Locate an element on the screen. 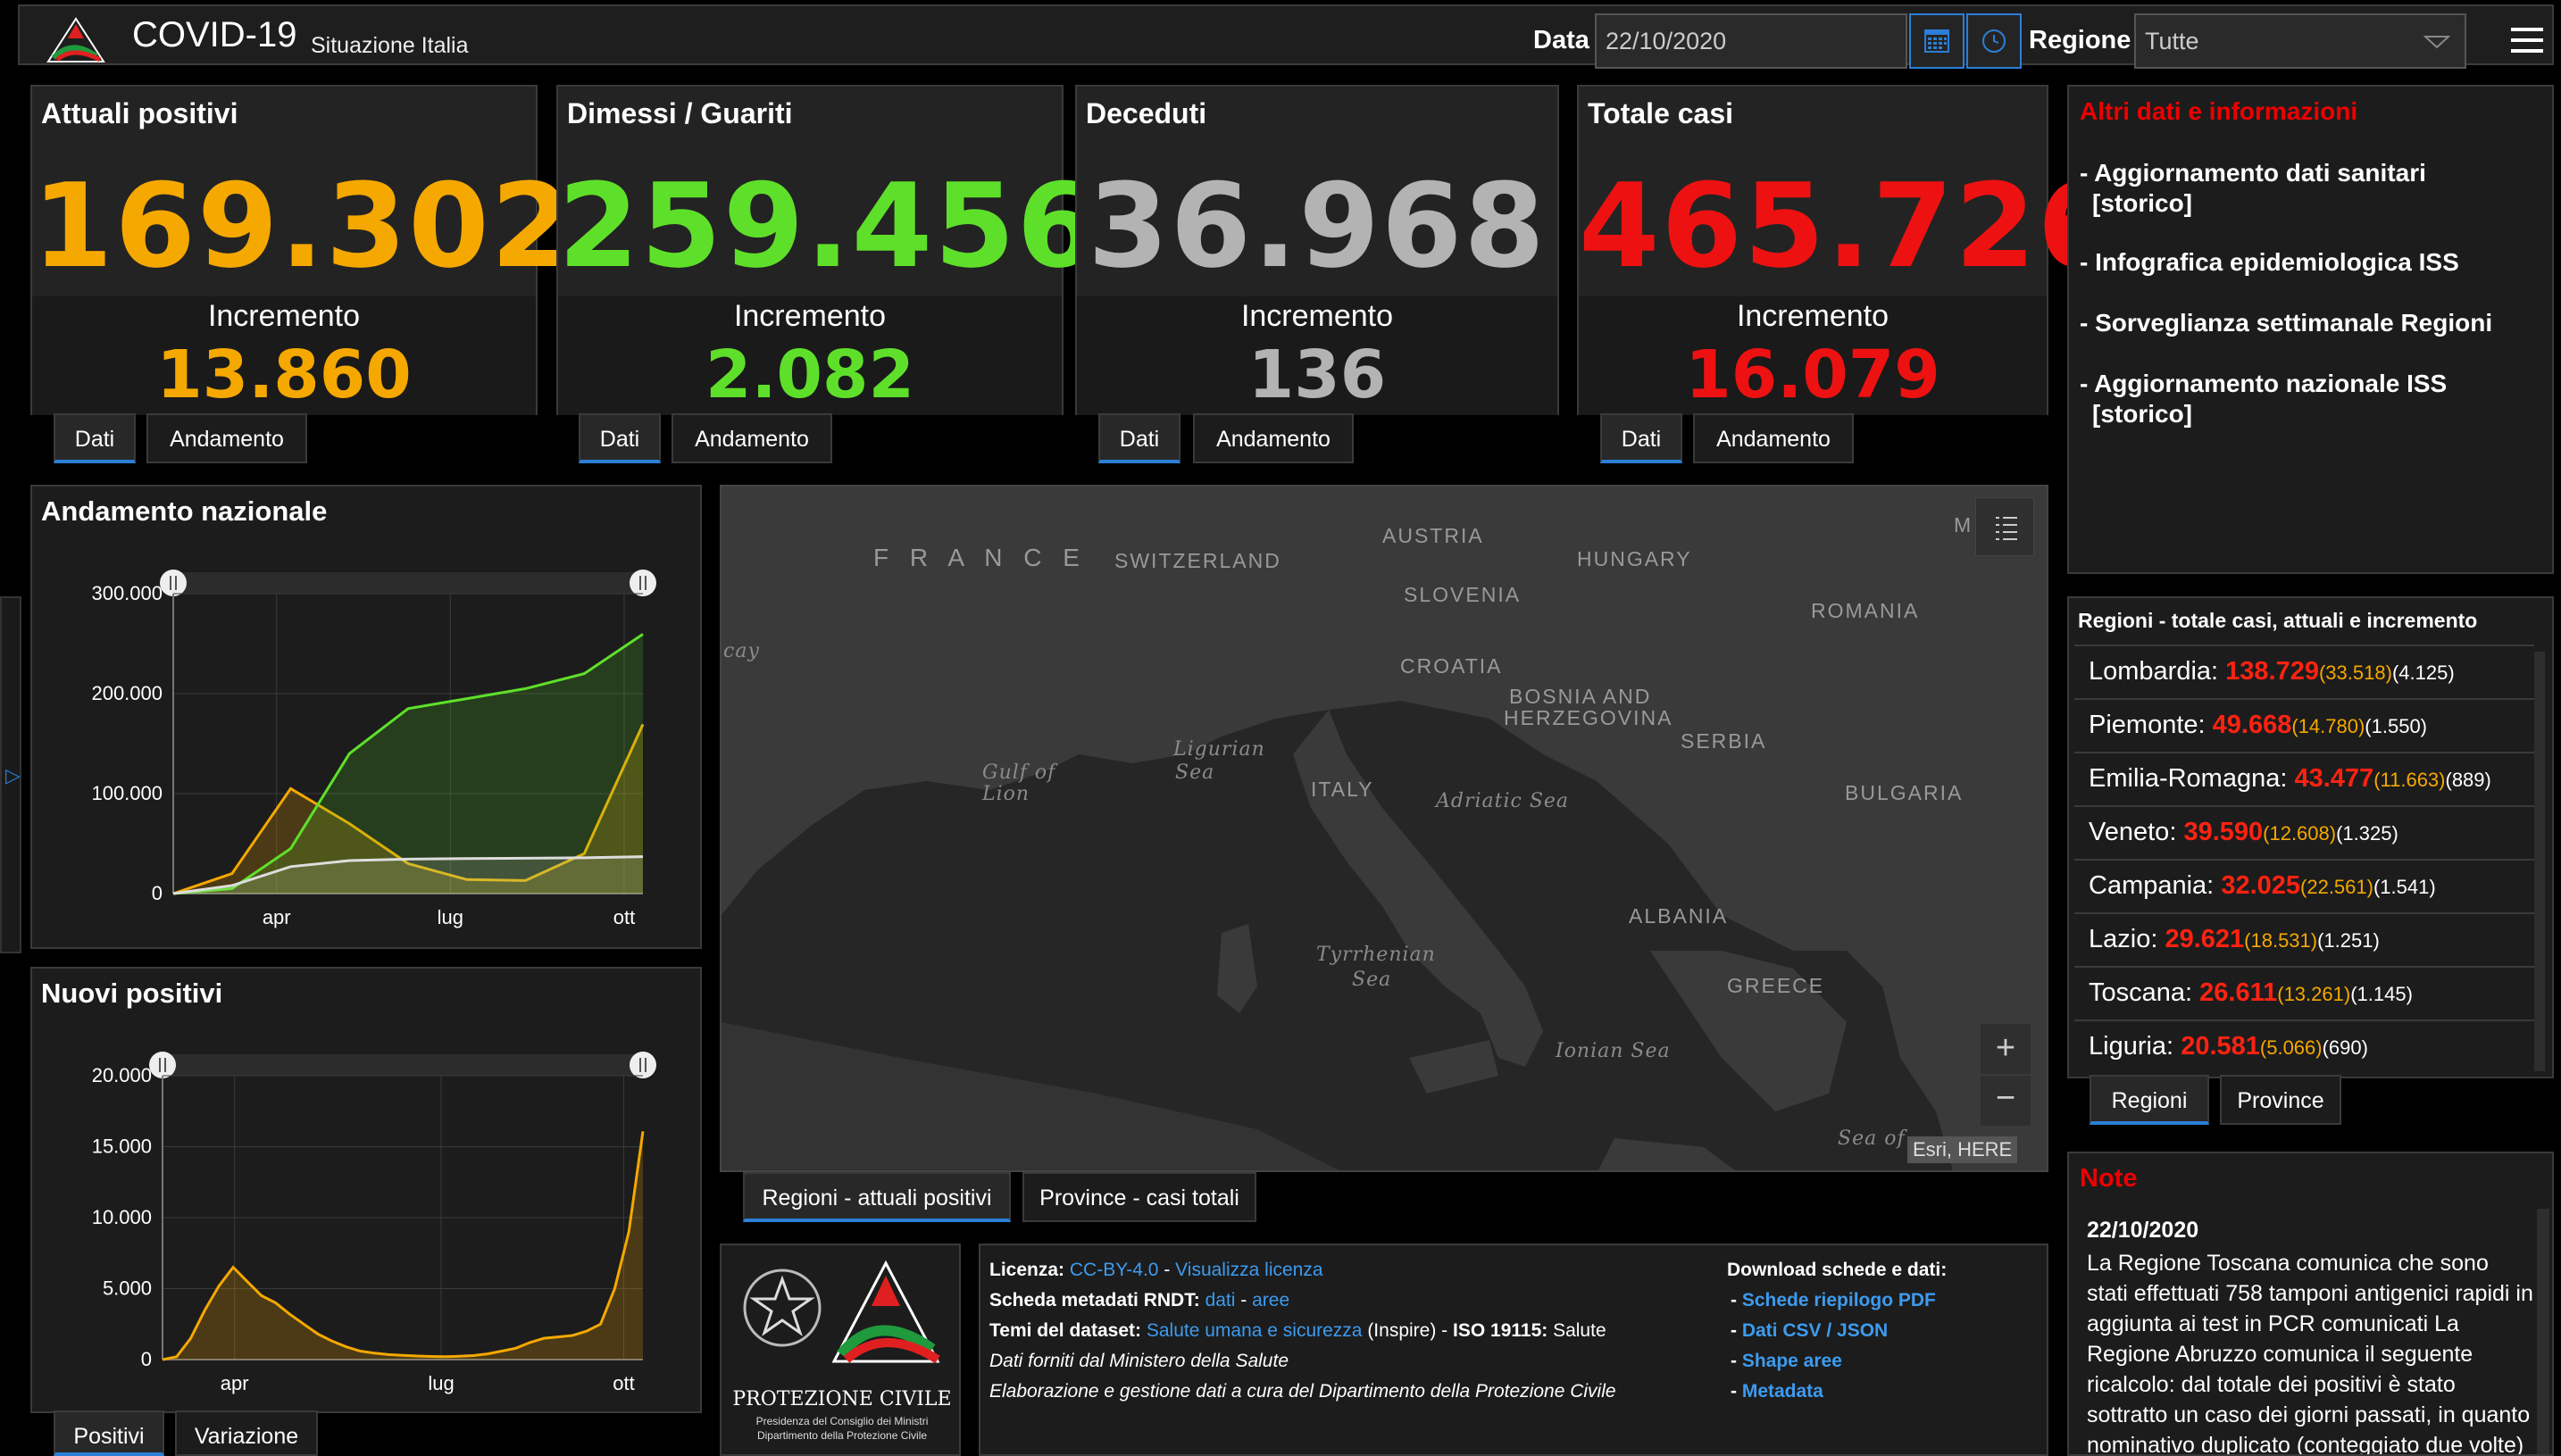 Image resolution: width=2561 pixels, height=1456 pixels. region-name: Lazio: is located at coordinates (2123, 939).